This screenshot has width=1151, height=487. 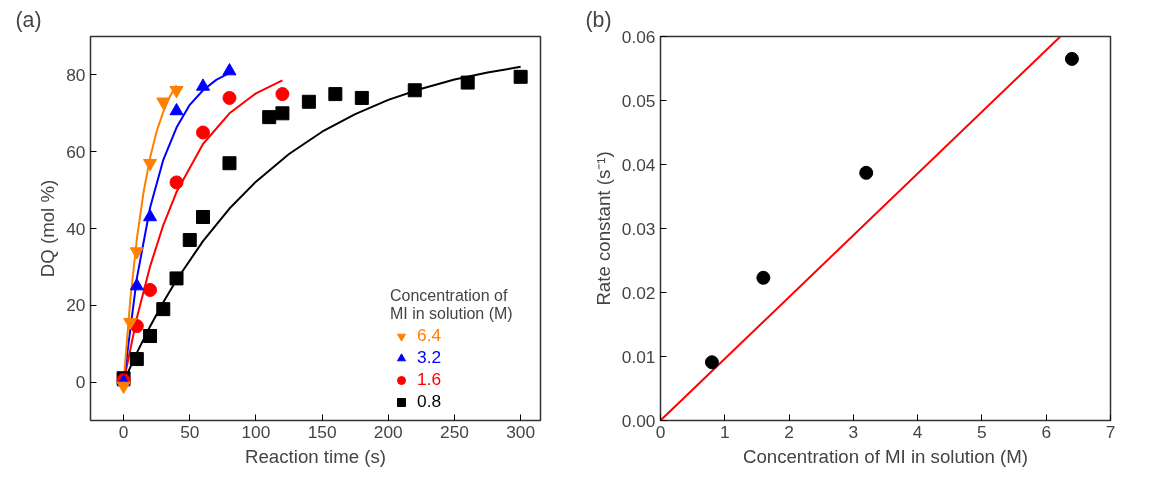 I want to click on x-tick-label: 7, so click(x=1110, y=431).